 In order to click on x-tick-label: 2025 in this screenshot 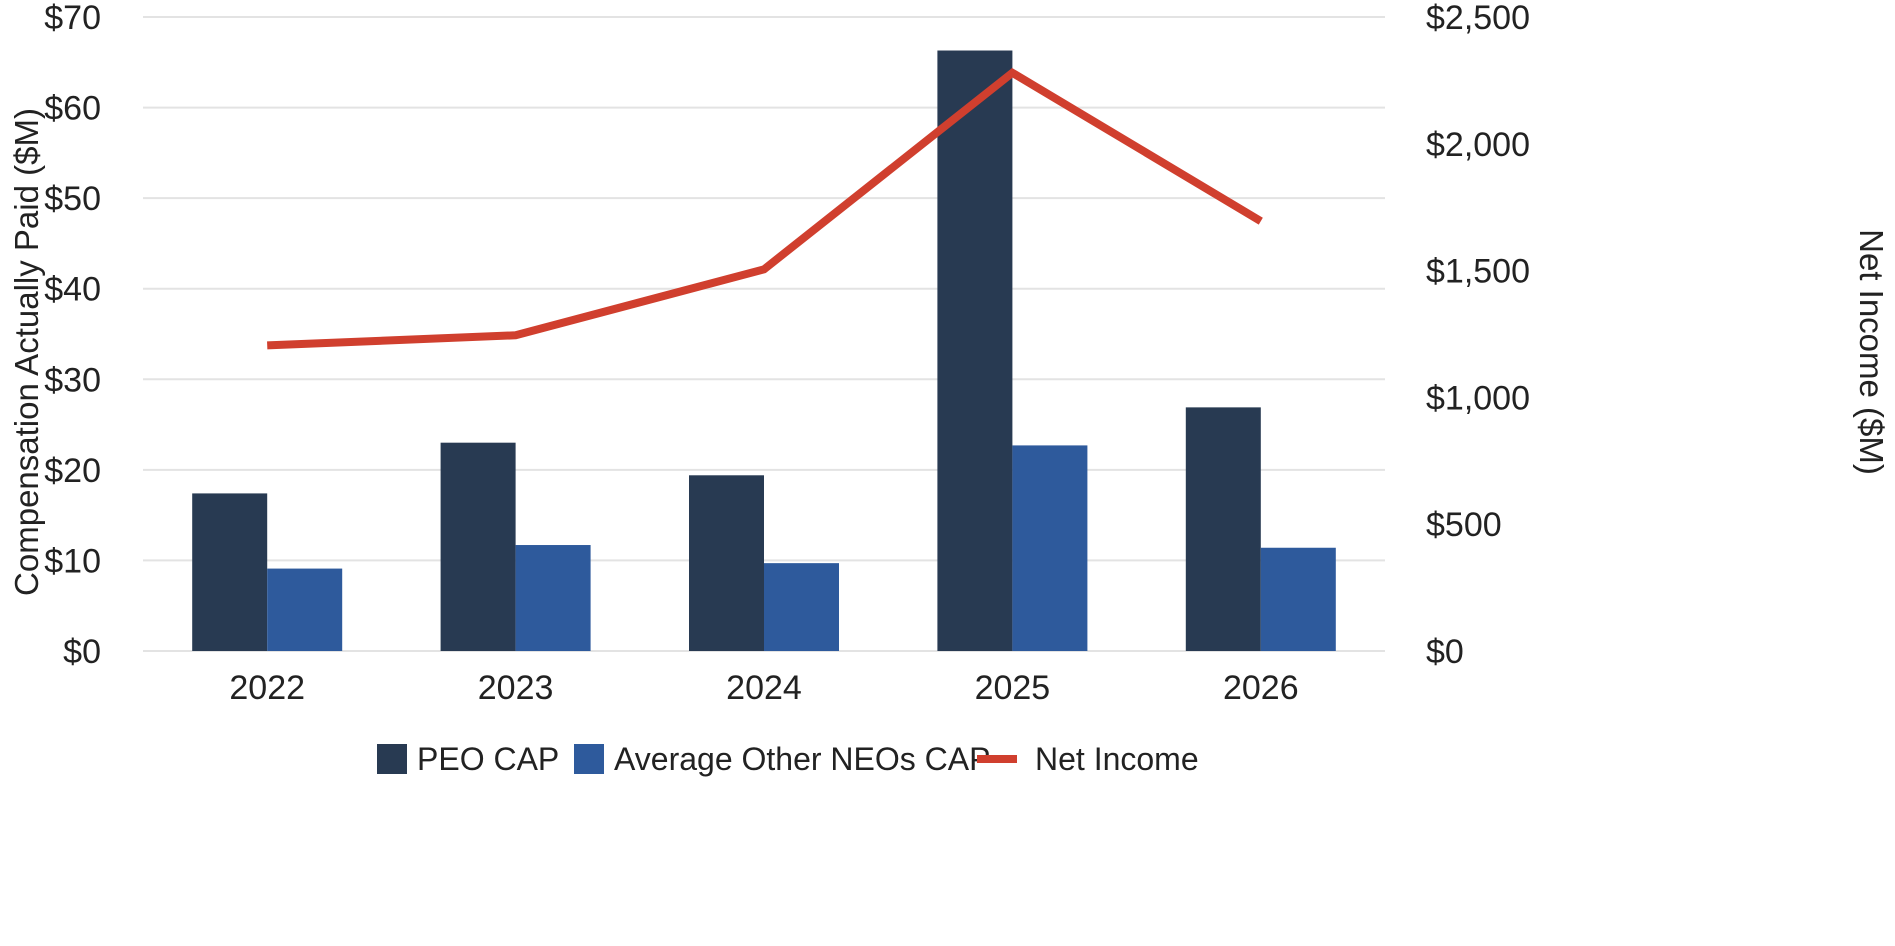, I will do `click(1013, 688)`.